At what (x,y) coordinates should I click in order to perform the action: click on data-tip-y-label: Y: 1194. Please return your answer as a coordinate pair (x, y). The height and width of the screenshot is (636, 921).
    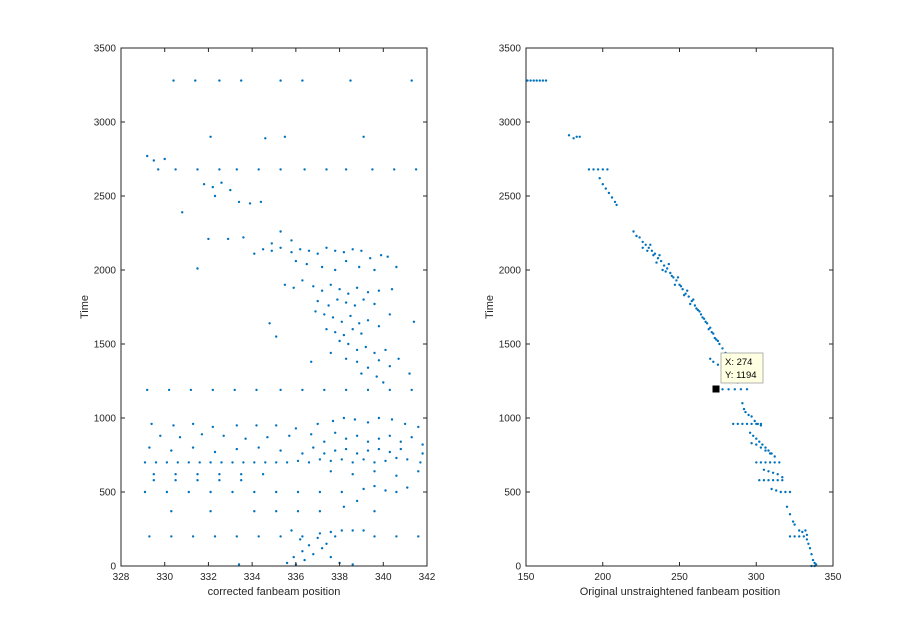
    Looking at the image, I should click on (741, 375).